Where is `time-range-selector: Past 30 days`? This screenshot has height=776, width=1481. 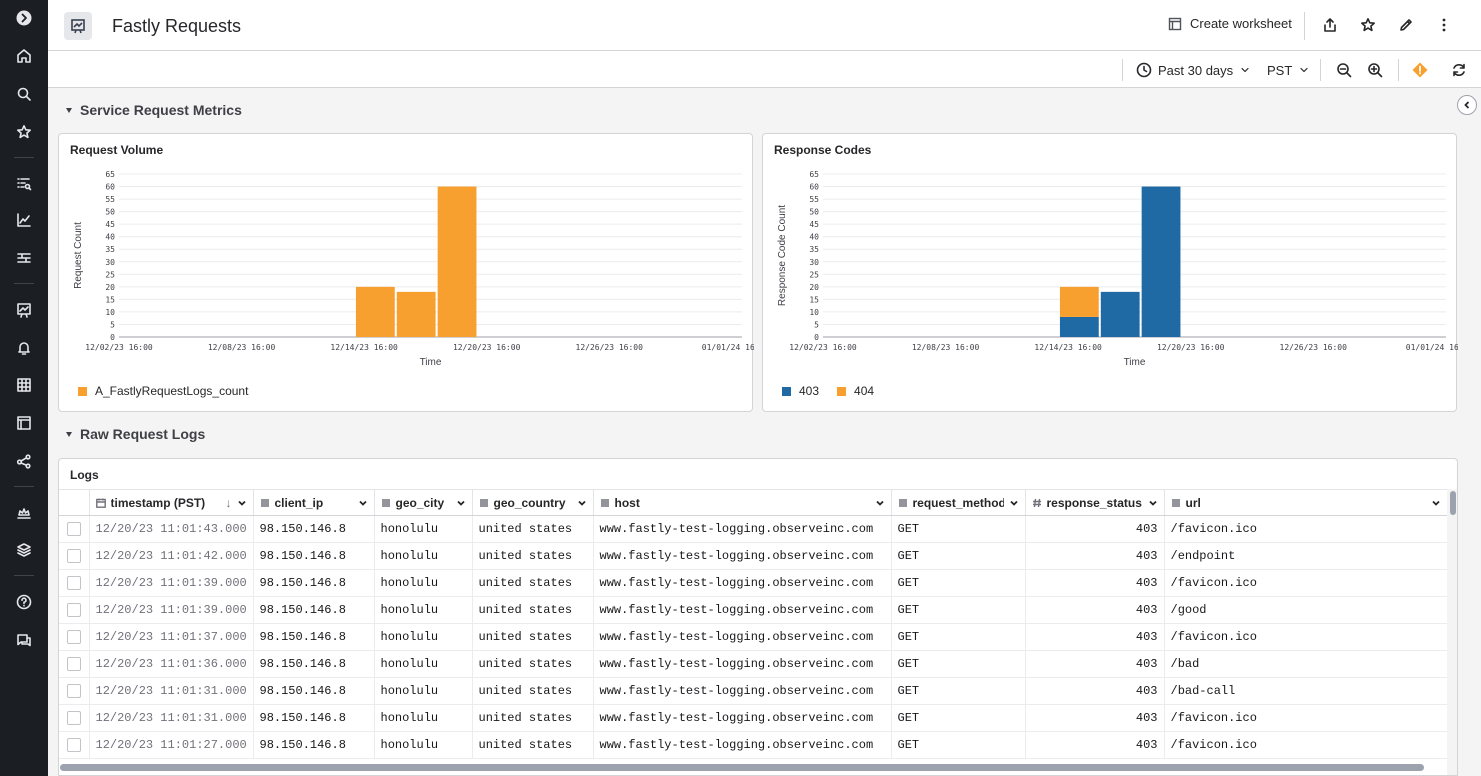
time-range-selector: Past 30 days is located at coordinates (1193, 70).